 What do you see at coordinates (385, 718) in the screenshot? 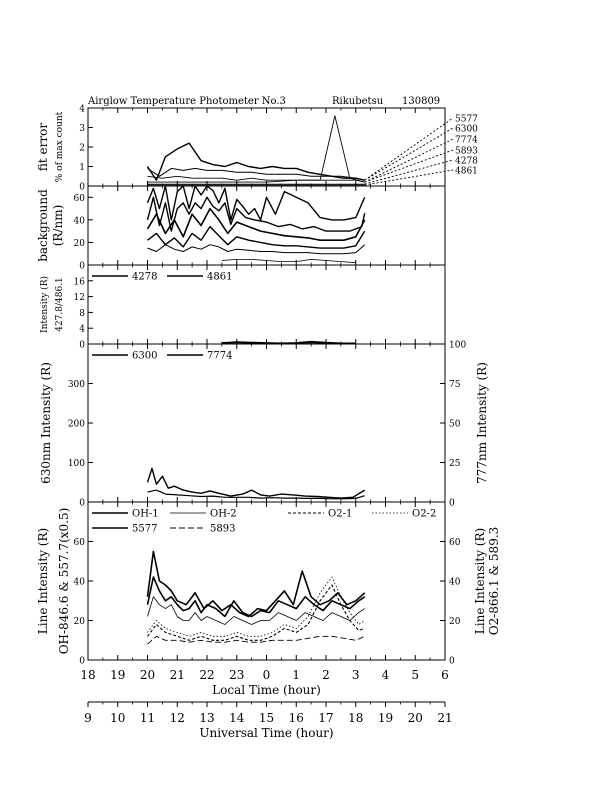
I see `ut-tick-label: 19` at bounding box center [385, 718].